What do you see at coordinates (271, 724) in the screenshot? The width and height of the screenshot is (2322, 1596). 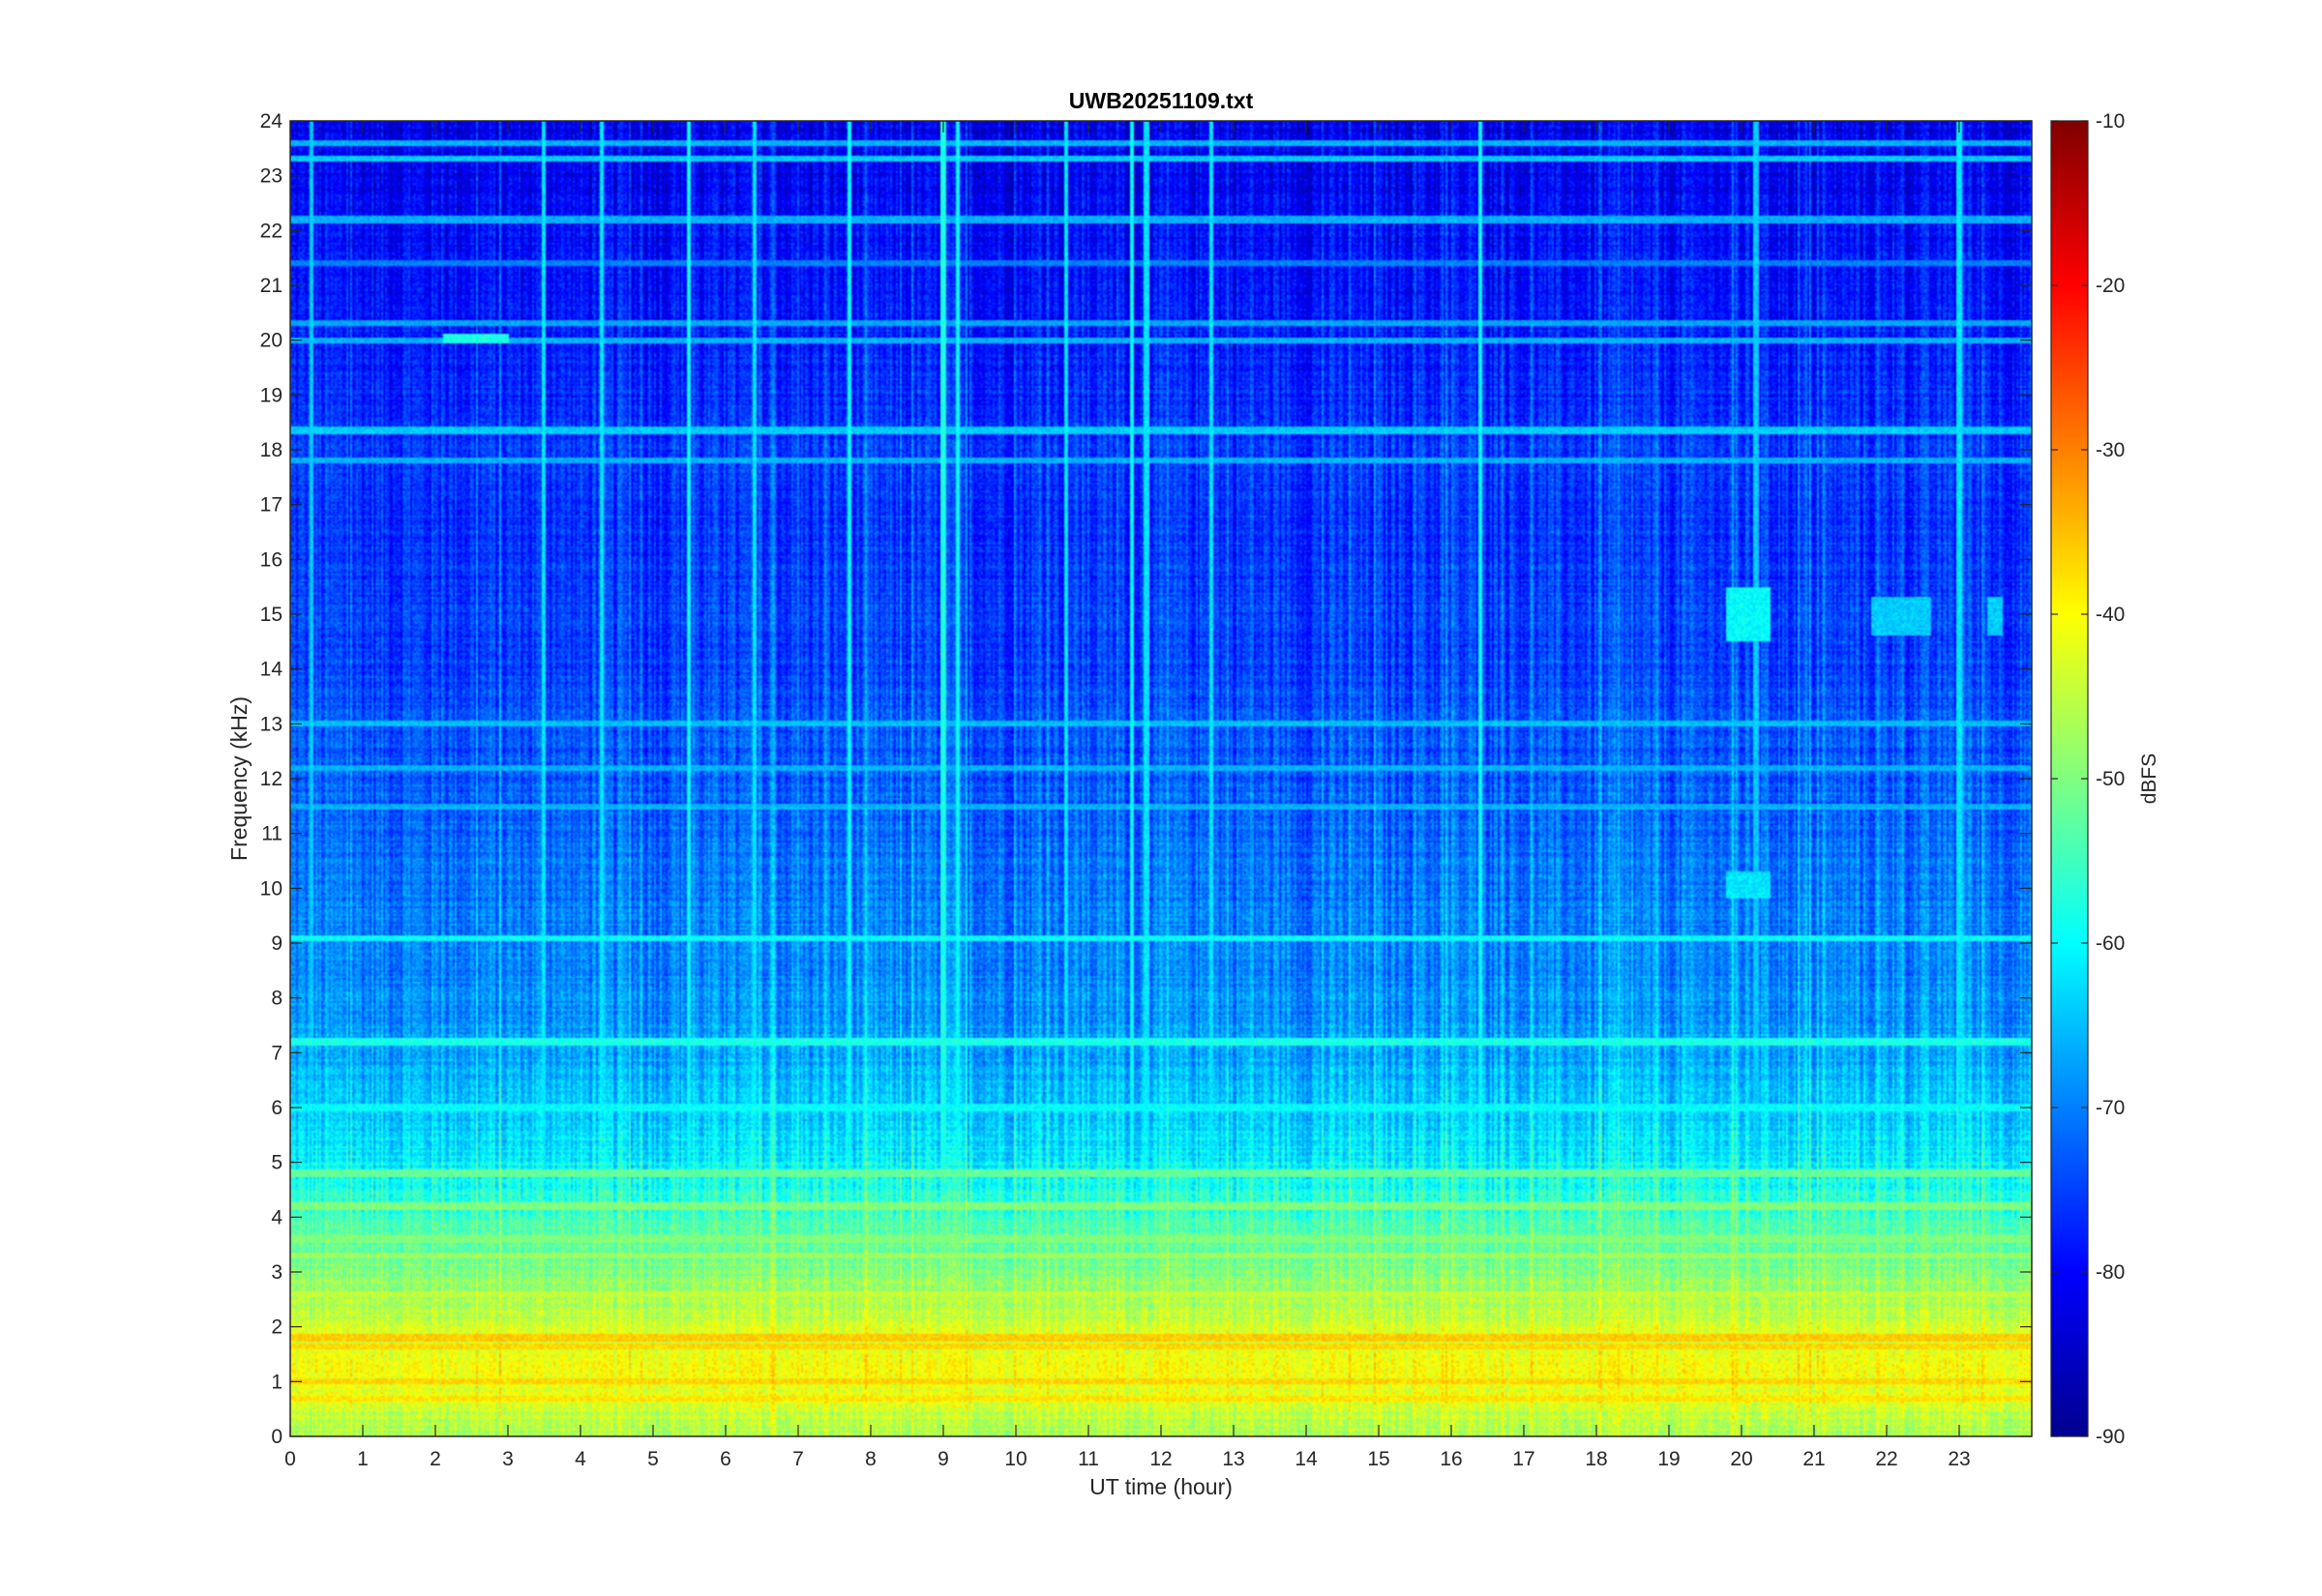 I see `y-tick-label: 13` at bounding box center [271, 724].